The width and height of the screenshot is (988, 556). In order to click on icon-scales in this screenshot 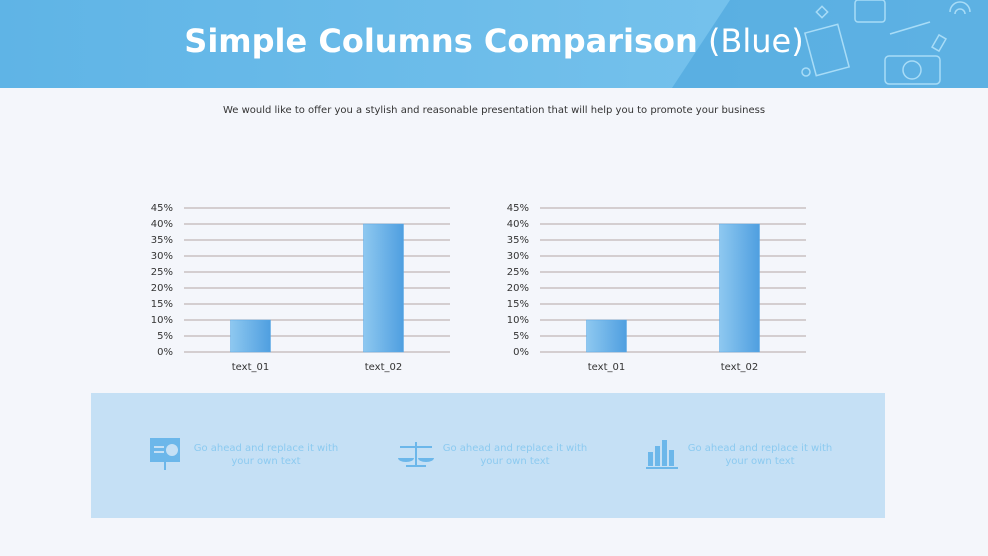, I will do `click(416, 454)`.